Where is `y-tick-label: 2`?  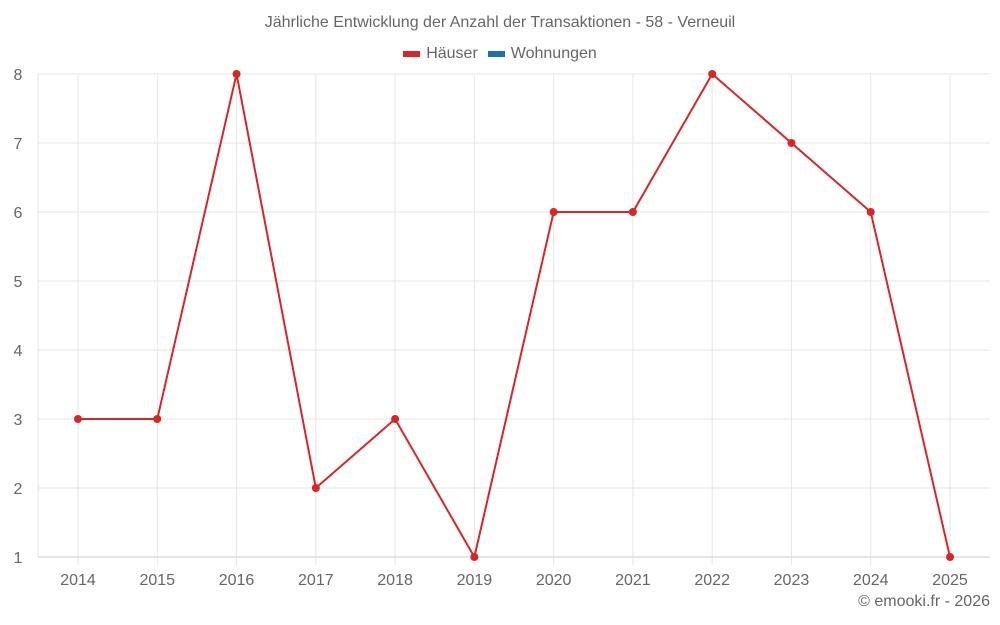 y-tick-label: 2 is located at coordinates (18, 489).